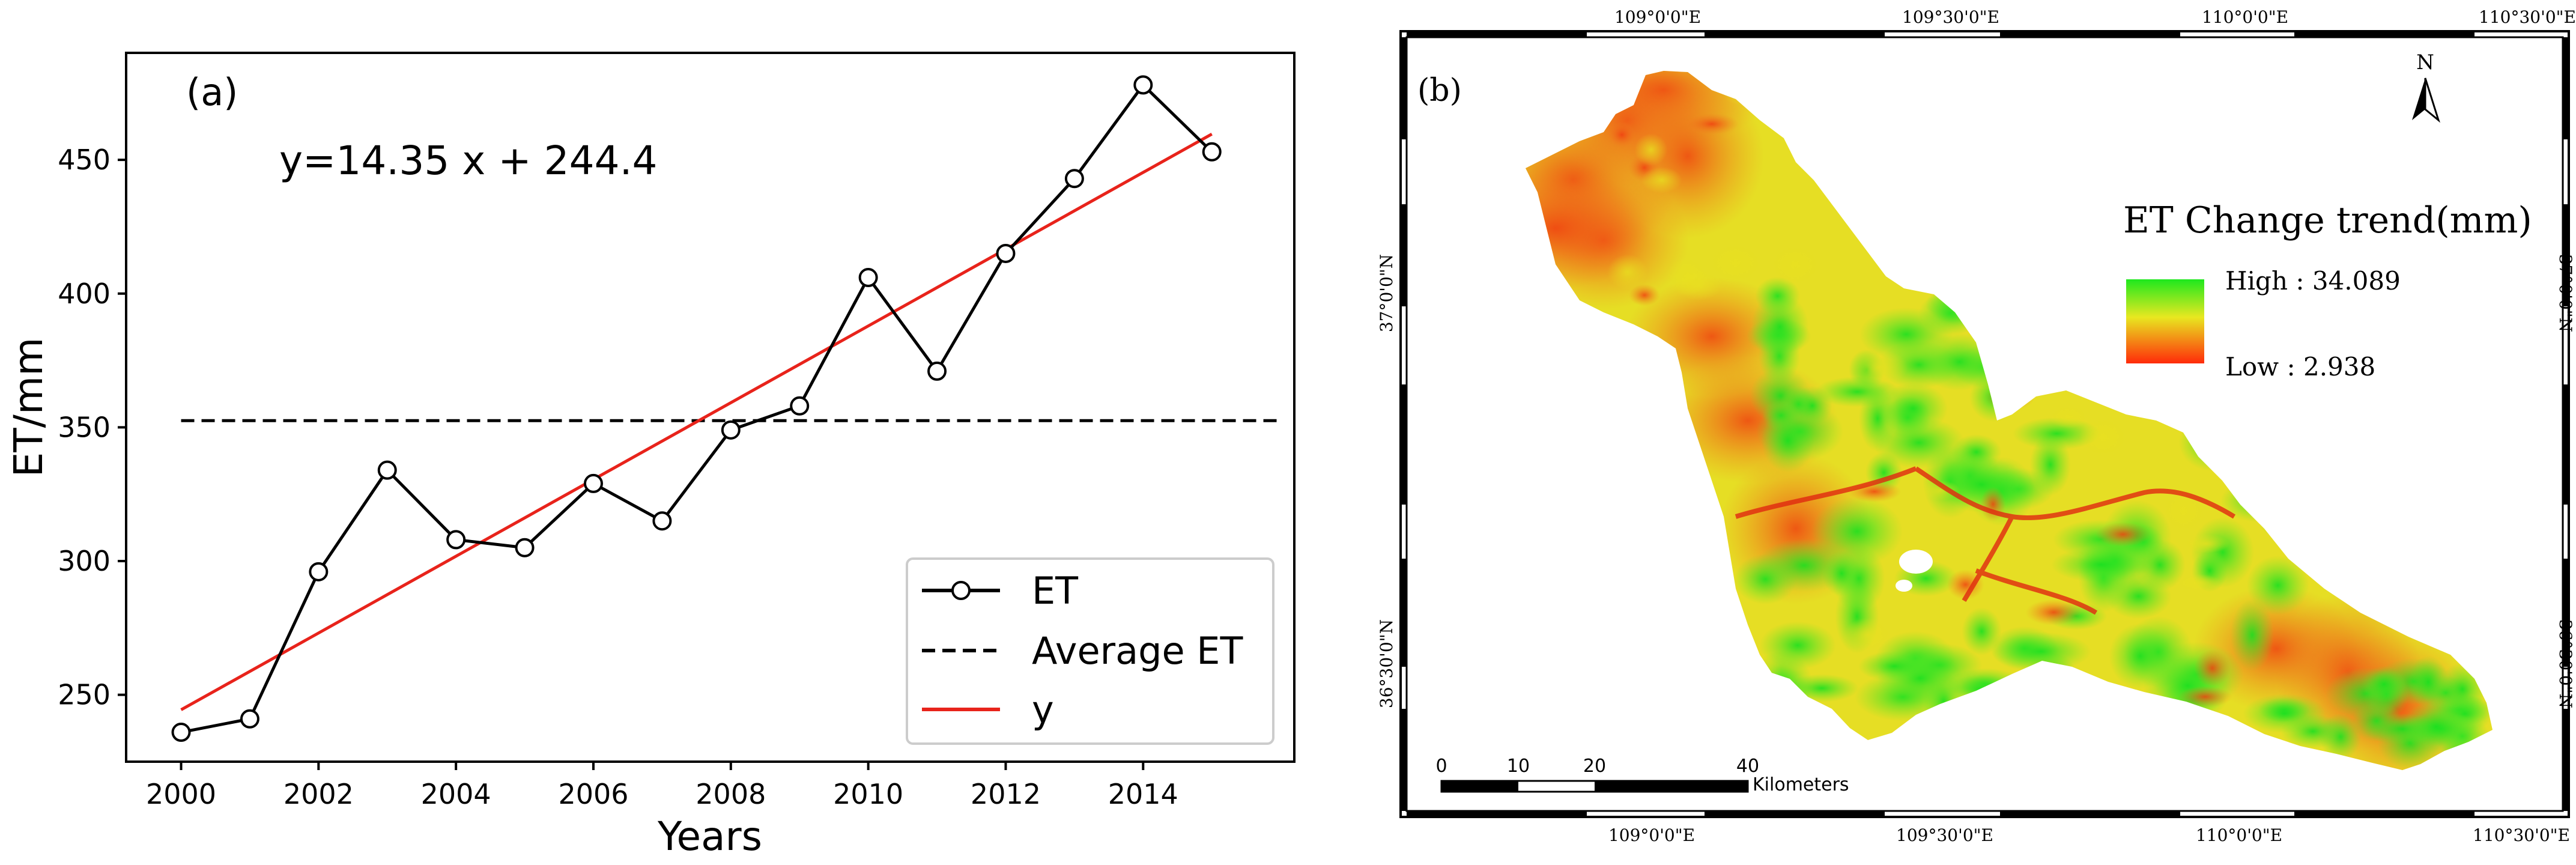 The image size is (2576, 865). I want to click on et-point-2005, so click(525, 547).